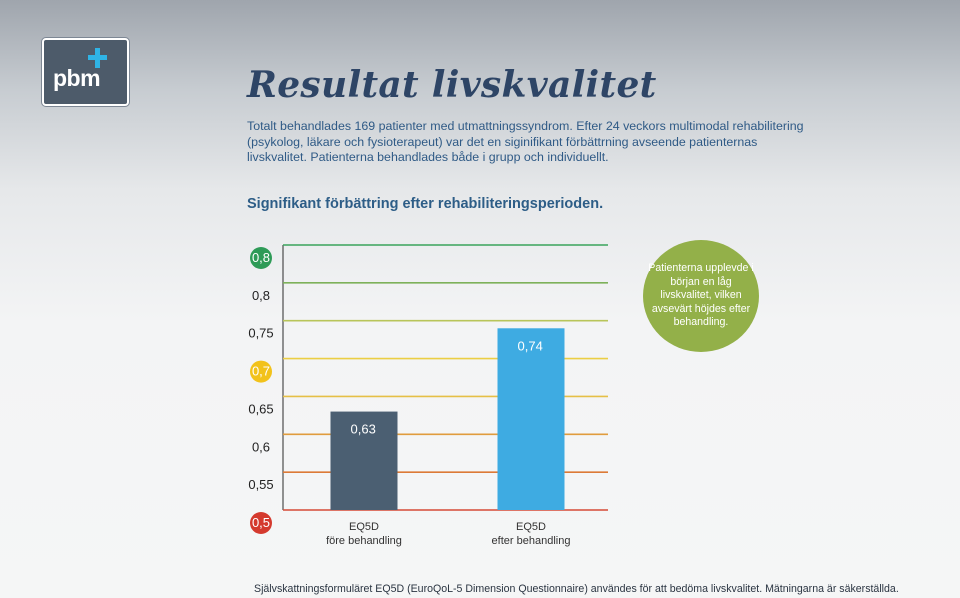  What do you see at coordinates (452, 85) in the screenshot?
I see `page-title: Resultat livskvalitet` at bounding box center [452, 85].